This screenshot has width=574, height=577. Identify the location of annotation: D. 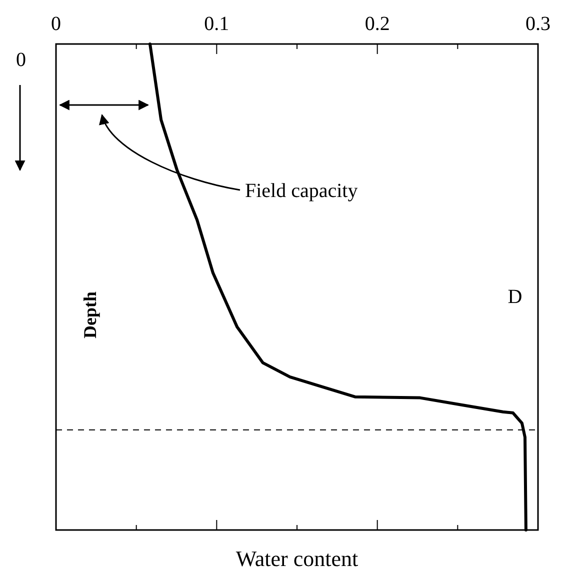
(515, 297).